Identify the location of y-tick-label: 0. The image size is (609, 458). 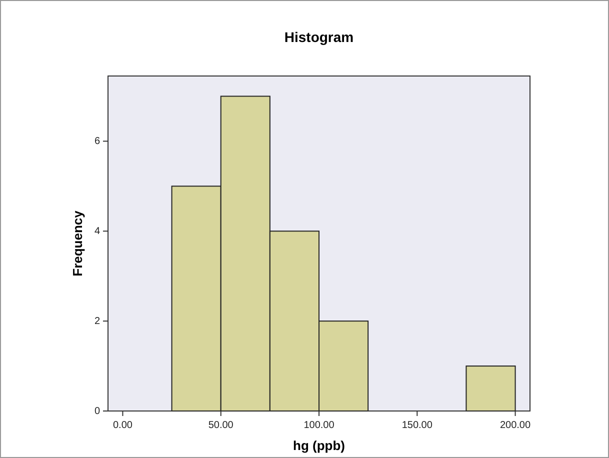
(97, 411).